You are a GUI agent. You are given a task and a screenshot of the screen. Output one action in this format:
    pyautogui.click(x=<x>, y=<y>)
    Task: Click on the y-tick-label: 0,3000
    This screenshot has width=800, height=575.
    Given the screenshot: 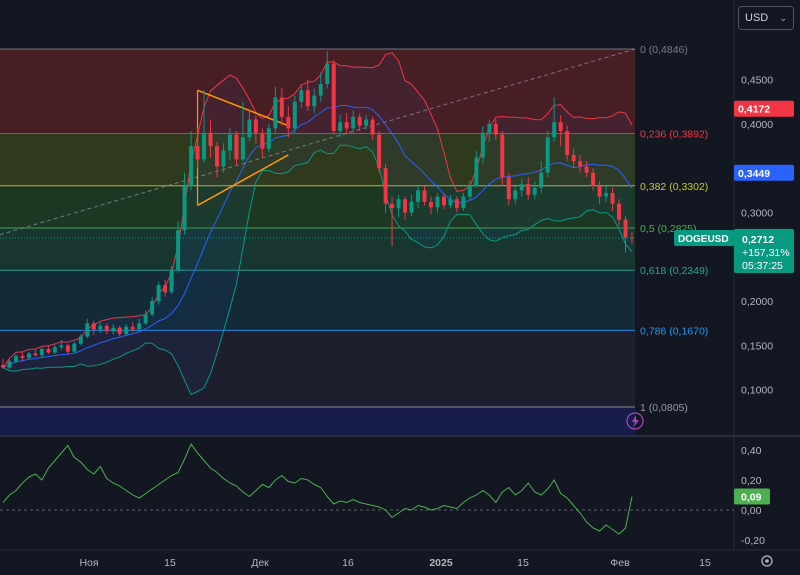 What is the action you would take?
    pyautogui.click(x=757, y=214)
    